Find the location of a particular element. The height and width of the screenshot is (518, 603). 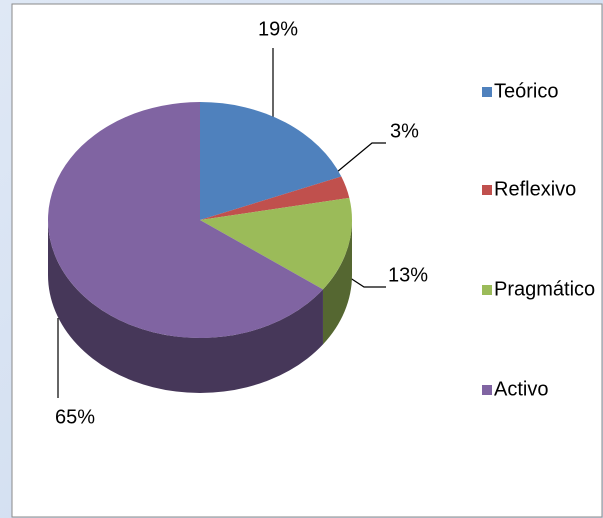

data-label: 65% is located at coordinates (75, 417).